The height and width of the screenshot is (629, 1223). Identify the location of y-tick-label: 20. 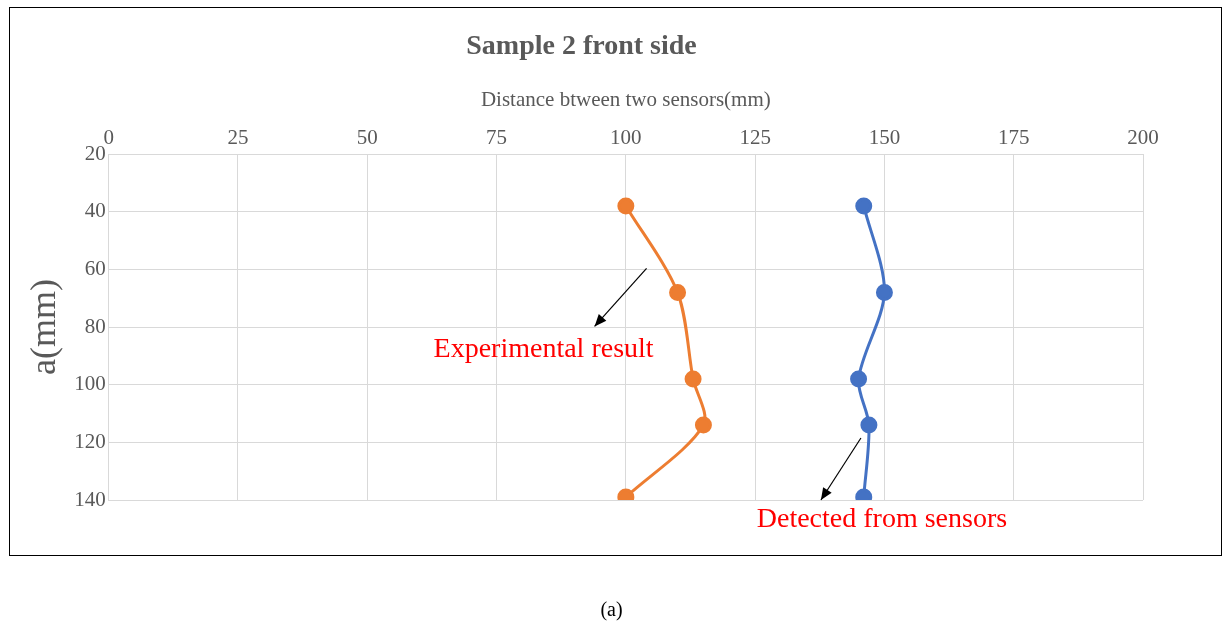
(95, 152).